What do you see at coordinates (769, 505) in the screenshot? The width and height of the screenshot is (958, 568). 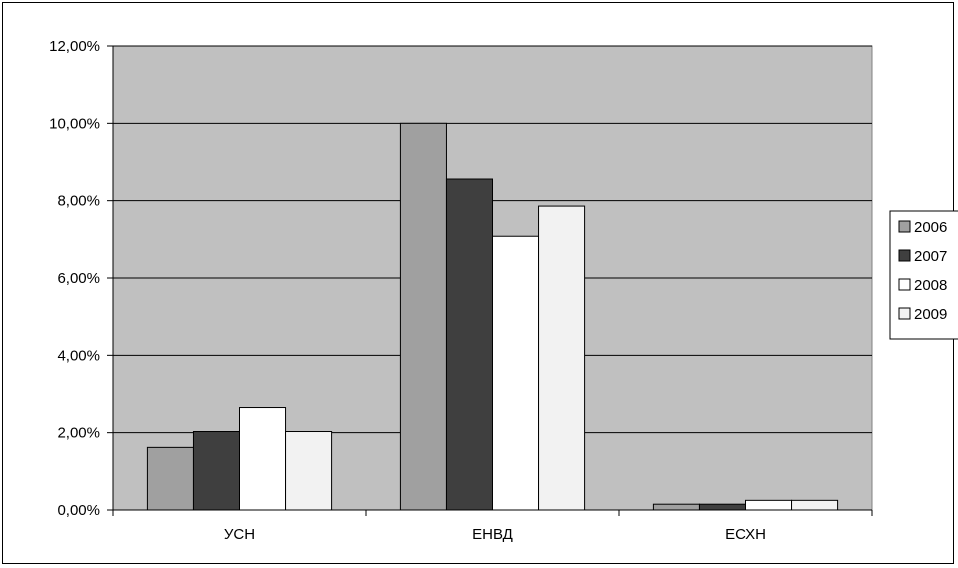 I see `bar-2008-ЕСХН` at bounding box center [769, 505].